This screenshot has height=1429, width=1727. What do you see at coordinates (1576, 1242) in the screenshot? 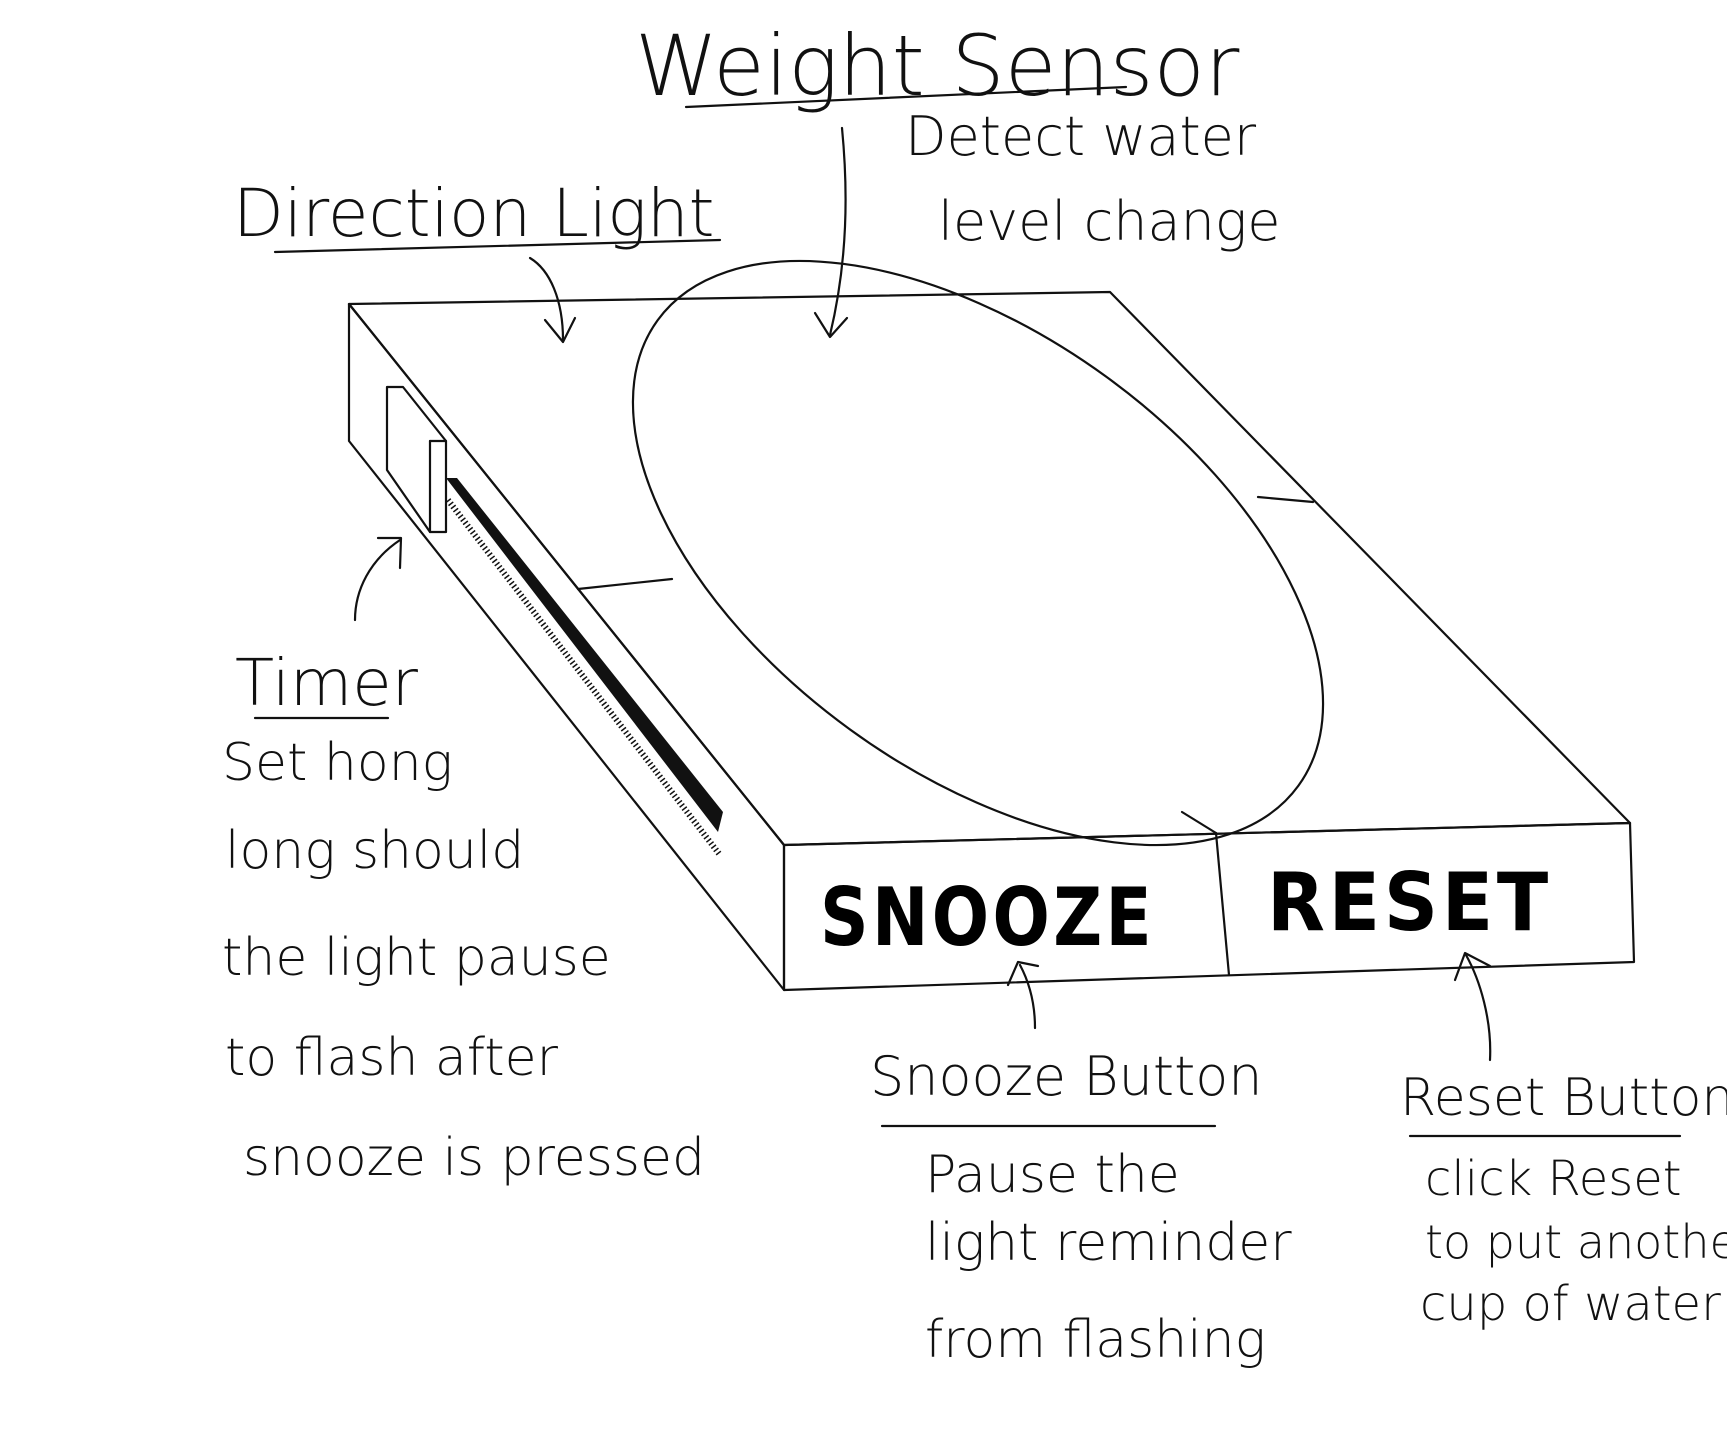
I see `reset-button-desc-line2: to put another` at bounding box center [1576, 1242].